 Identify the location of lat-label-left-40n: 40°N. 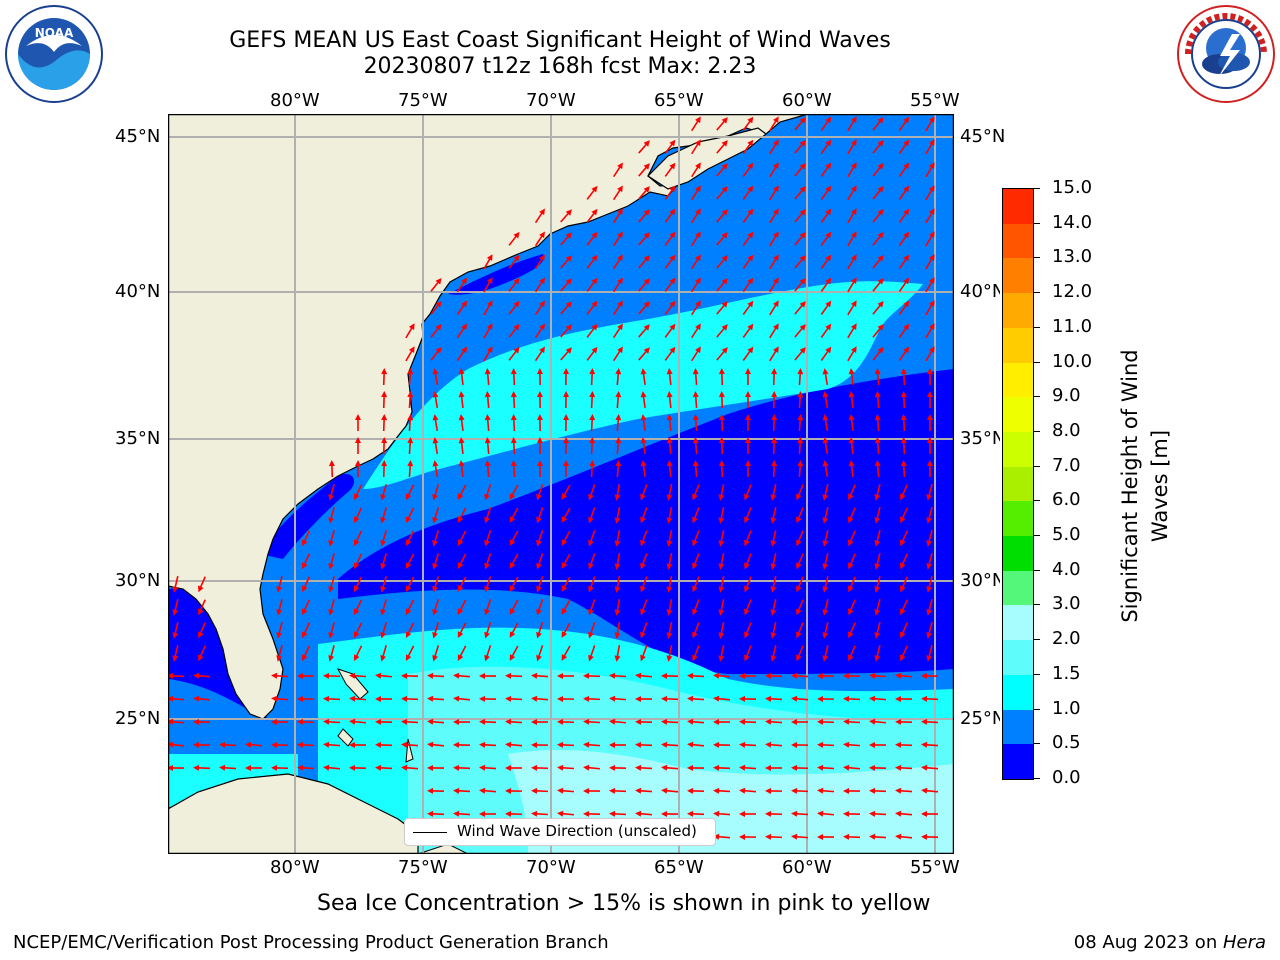
(138, 291).